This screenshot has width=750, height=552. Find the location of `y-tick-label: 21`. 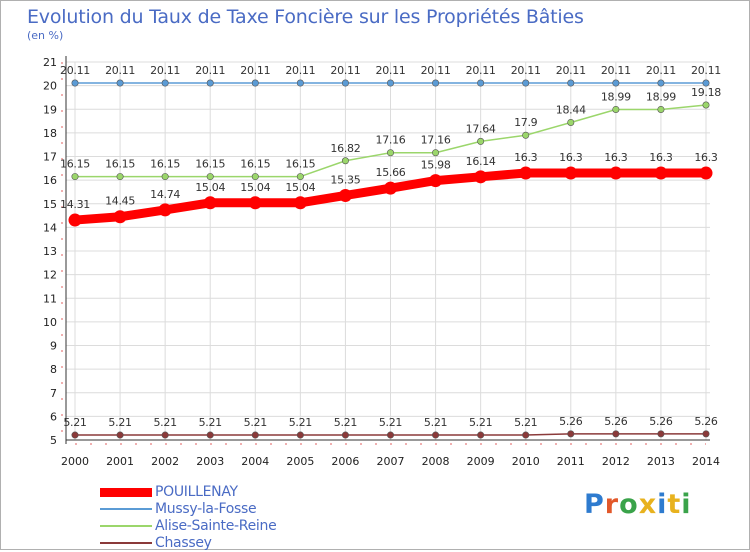

y-tick-label: 21 is located at coordinates (50, 62).